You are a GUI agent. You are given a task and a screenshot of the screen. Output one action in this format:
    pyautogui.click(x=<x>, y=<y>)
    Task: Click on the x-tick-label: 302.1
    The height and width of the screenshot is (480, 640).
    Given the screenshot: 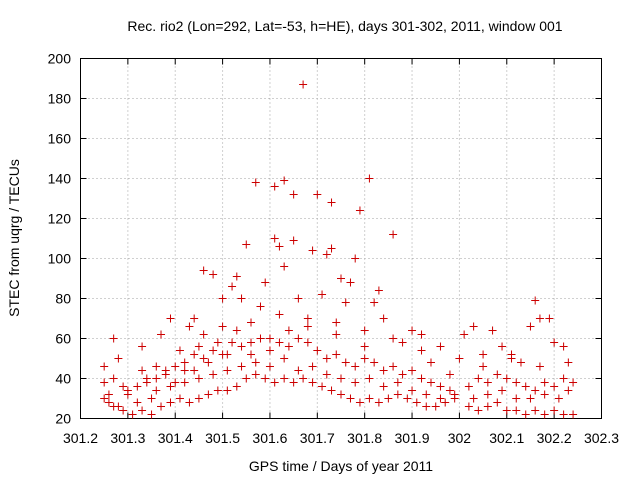 What is the action you would take?
    pyautogui.click(x=506, y=438)
    